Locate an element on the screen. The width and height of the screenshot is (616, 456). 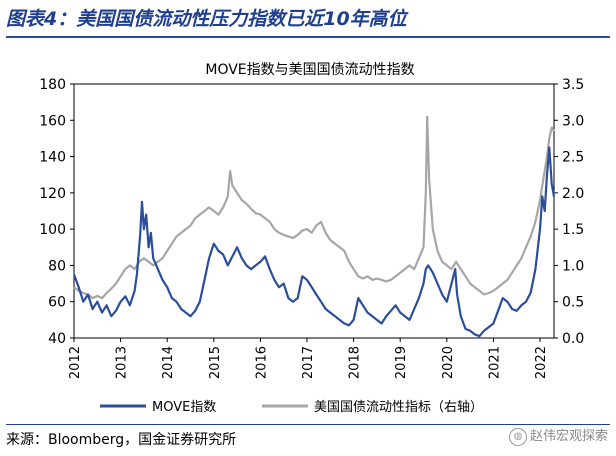
left-tick-label: 180 is located at coordinates (52, 85).